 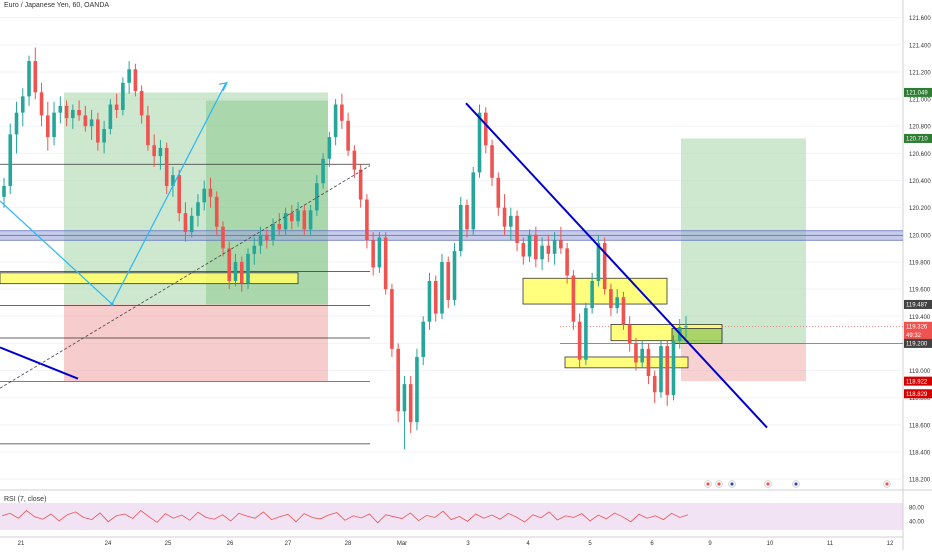 What do you see at coordinates (890, 544) in the screenshot?
I see `time-axis-label: 12` at bounding box center [890, 544].